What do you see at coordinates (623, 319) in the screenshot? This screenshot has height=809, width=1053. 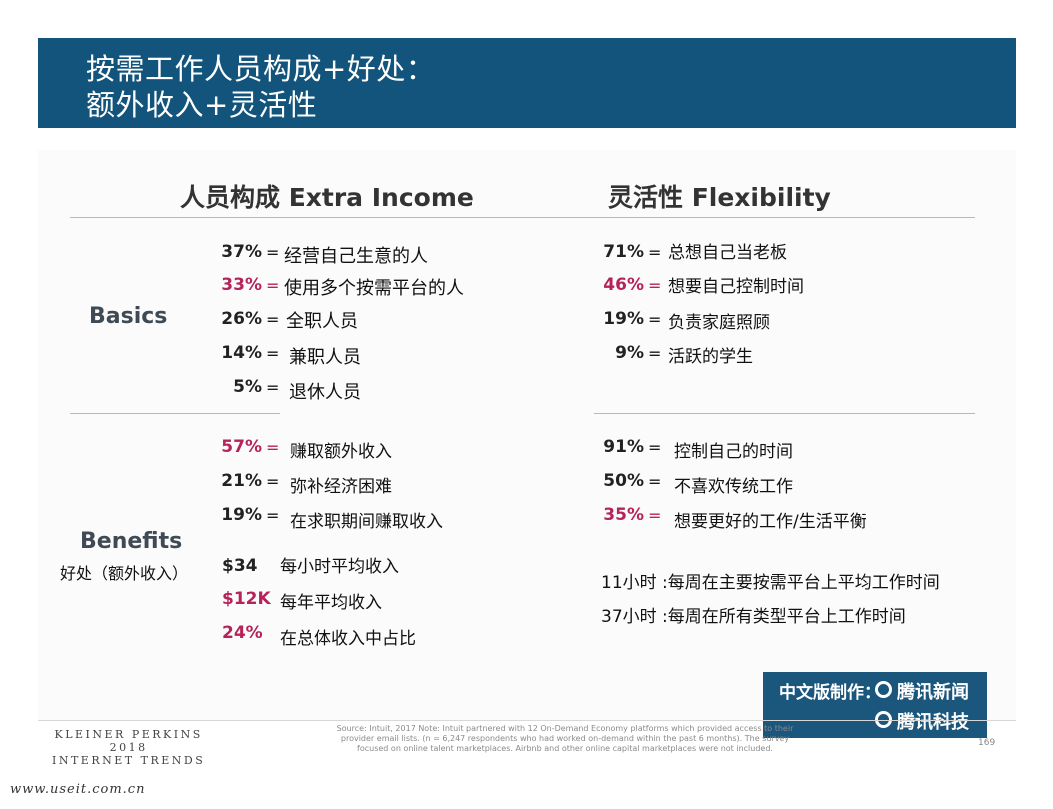 I see `basics-right-pct: 19%` at bounding box center [623, 319].